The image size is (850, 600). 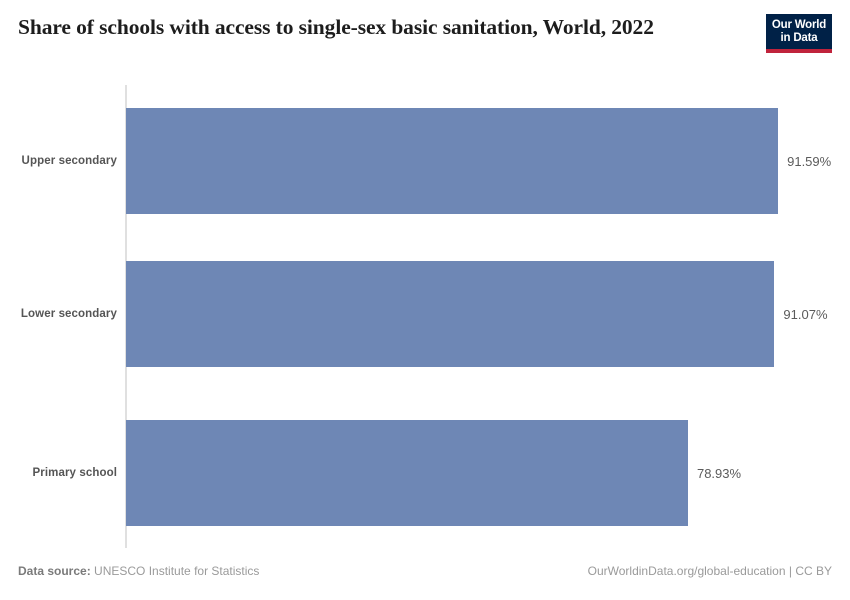 I want to click on data-source-label: Data source:, so click(x=54, y=571).